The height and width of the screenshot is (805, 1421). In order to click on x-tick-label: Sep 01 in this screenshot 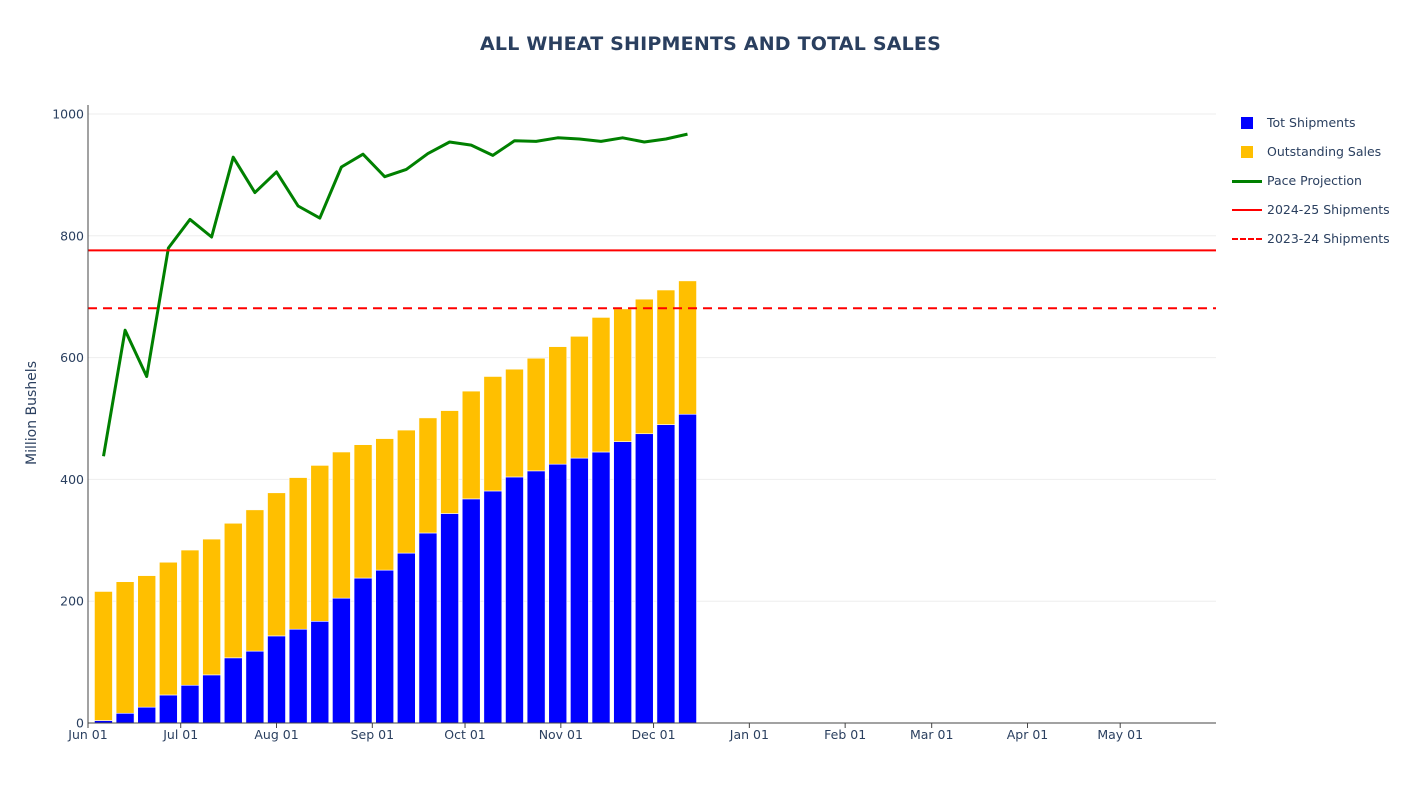, I will do `click(372, 734)`.